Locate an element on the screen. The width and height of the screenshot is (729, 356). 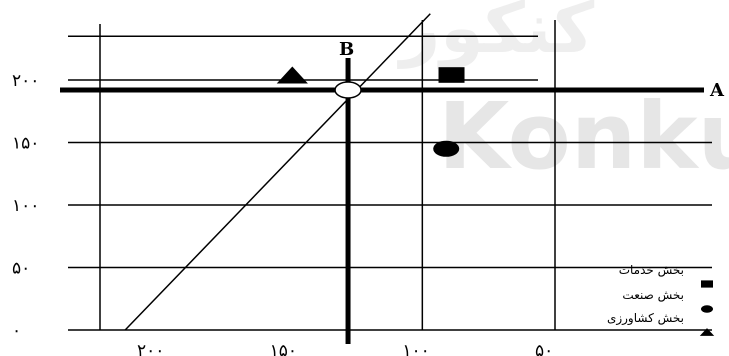
y-tick-label: ۱۰۰ is located at coordinates (25, 206).